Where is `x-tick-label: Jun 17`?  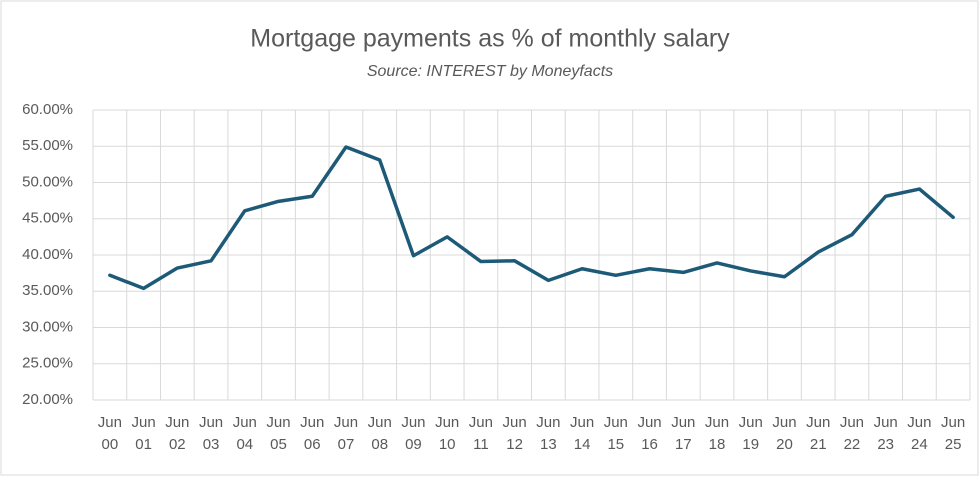
x-tick-label: Jun 17 is located at coordinates (683, 433).